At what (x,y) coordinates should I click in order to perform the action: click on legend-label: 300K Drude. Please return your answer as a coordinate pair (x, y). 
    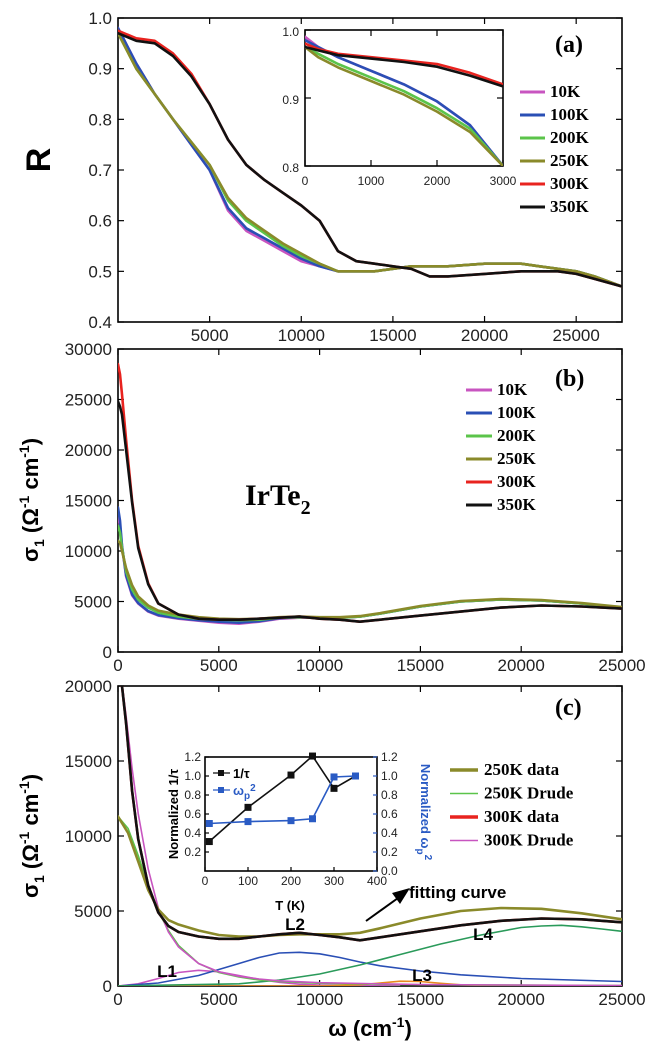
    Looking at the image, I should click on (529, 840).